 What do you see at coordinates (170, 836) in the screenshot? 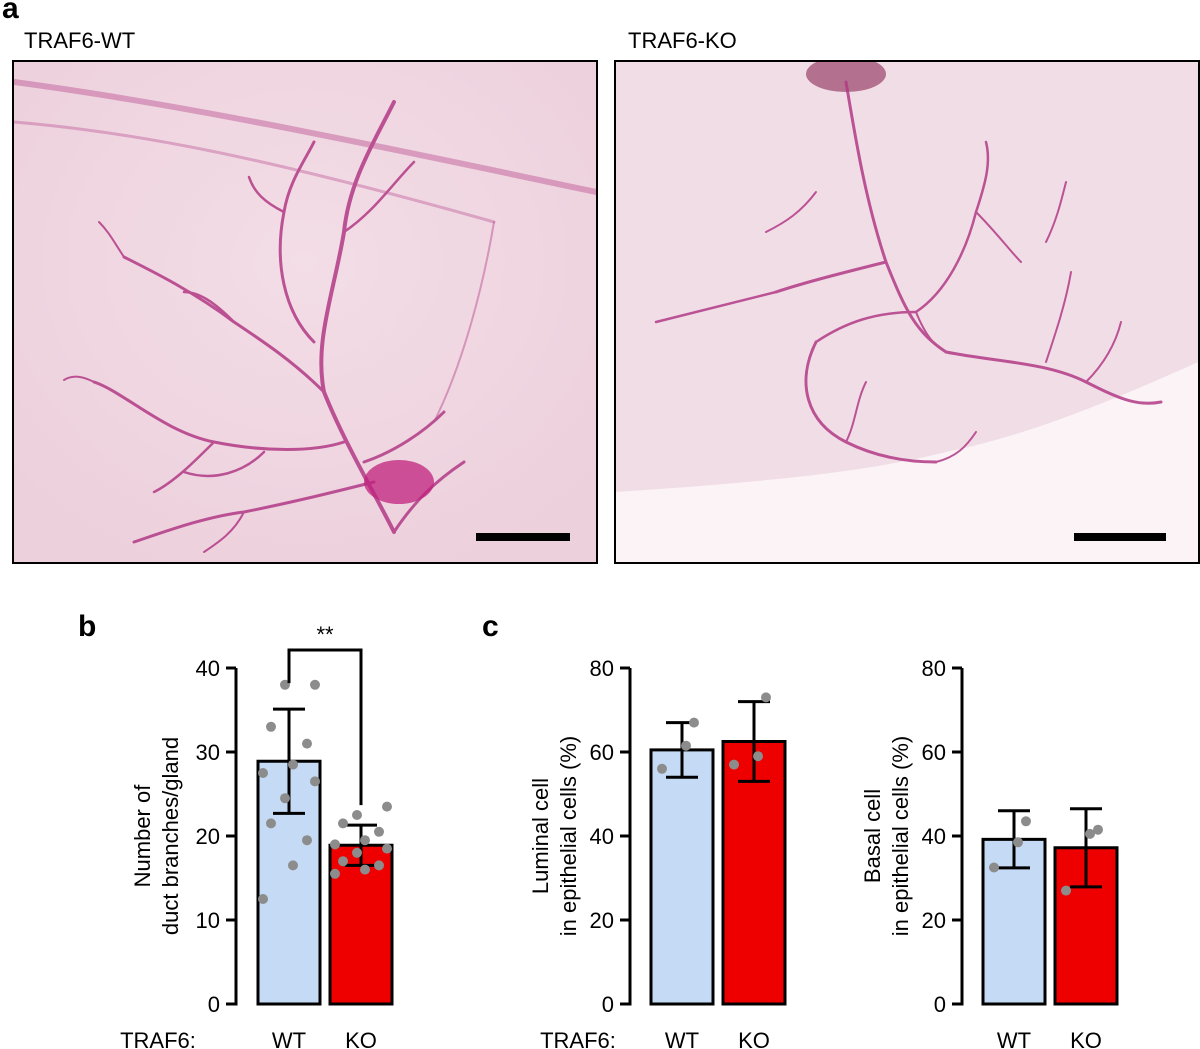
I see `y-axis-label: duct branches/gland` at bounding box center [170, 836].